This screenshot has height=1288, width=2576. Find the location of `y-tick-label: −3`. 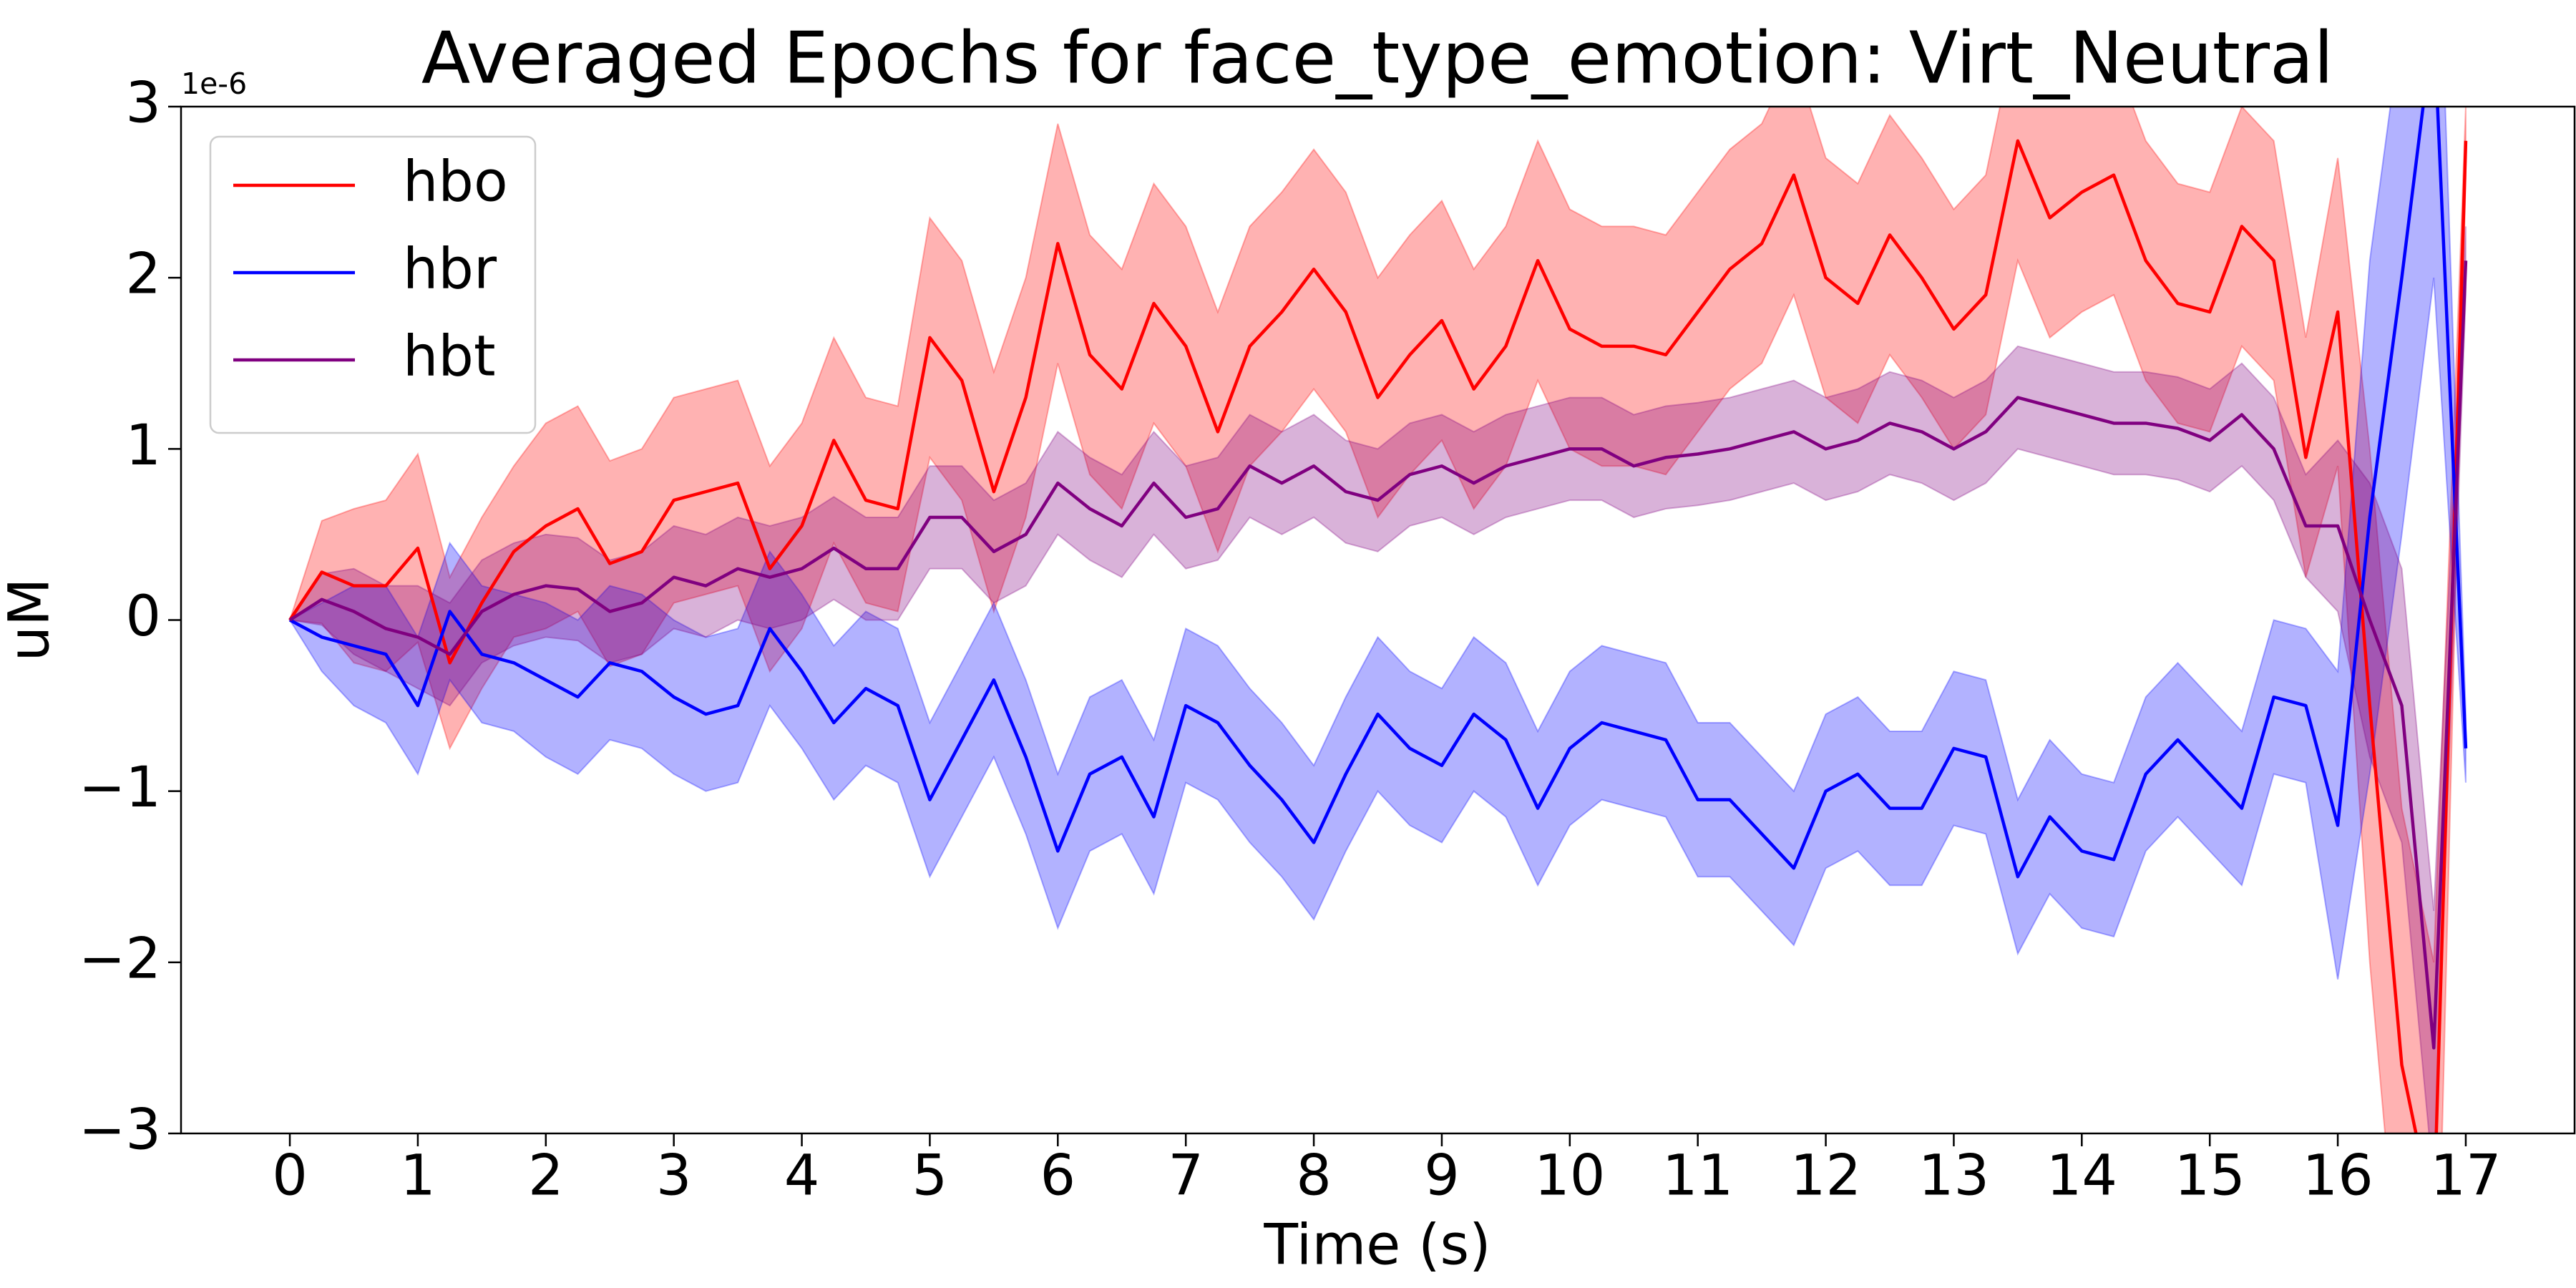

y-tick-label: −3 is located at coordinates (120, 1130).